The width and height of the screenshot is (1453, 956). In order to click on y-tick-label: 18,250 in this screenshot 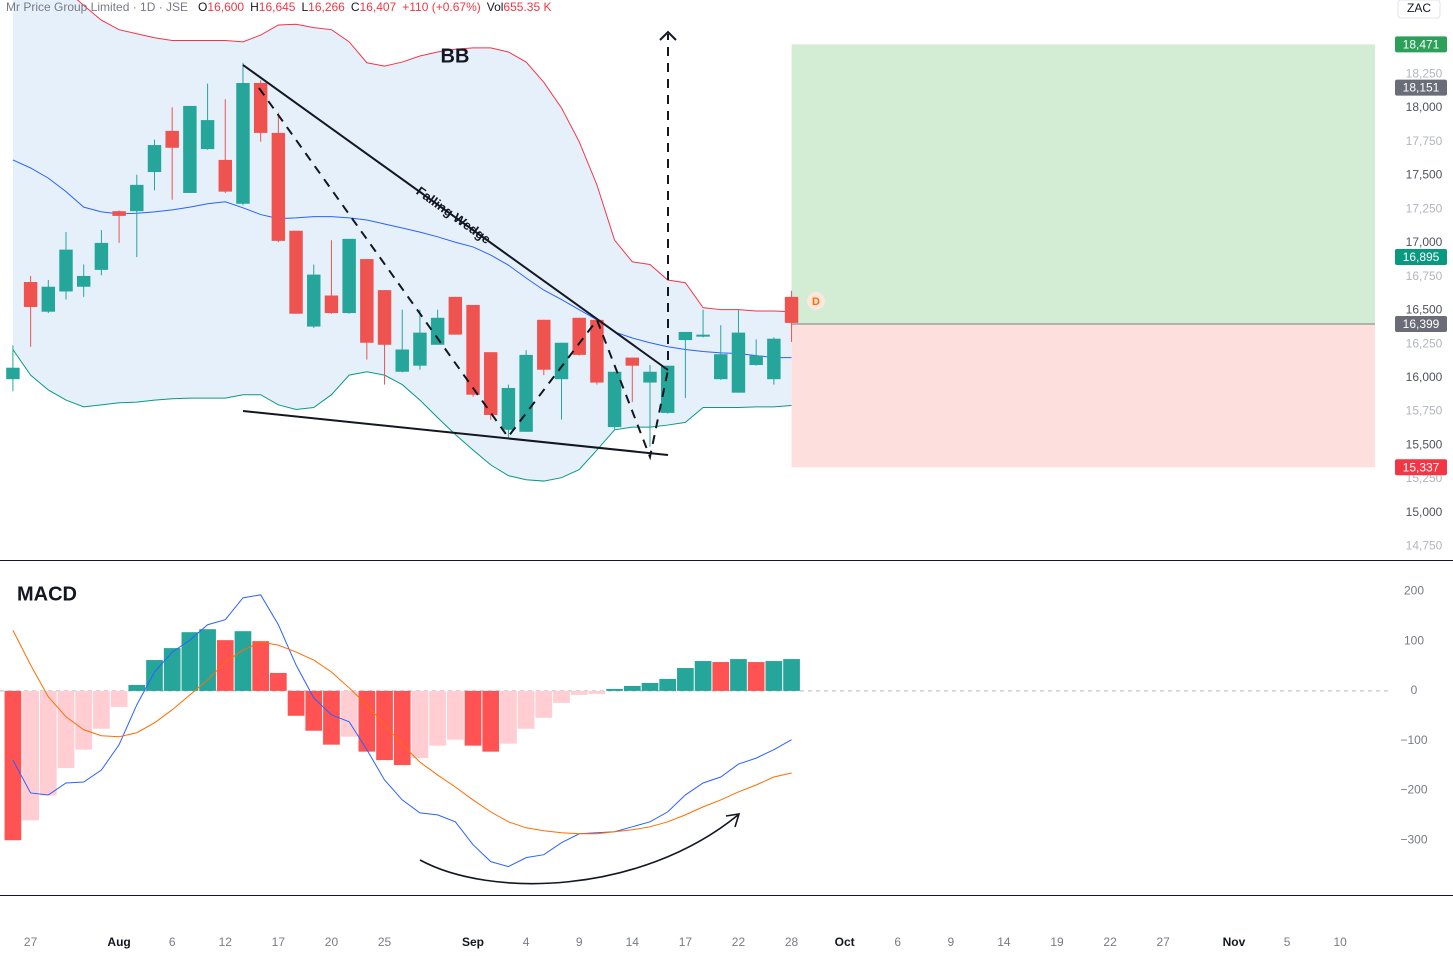, I will do `click(1424, 73)`.